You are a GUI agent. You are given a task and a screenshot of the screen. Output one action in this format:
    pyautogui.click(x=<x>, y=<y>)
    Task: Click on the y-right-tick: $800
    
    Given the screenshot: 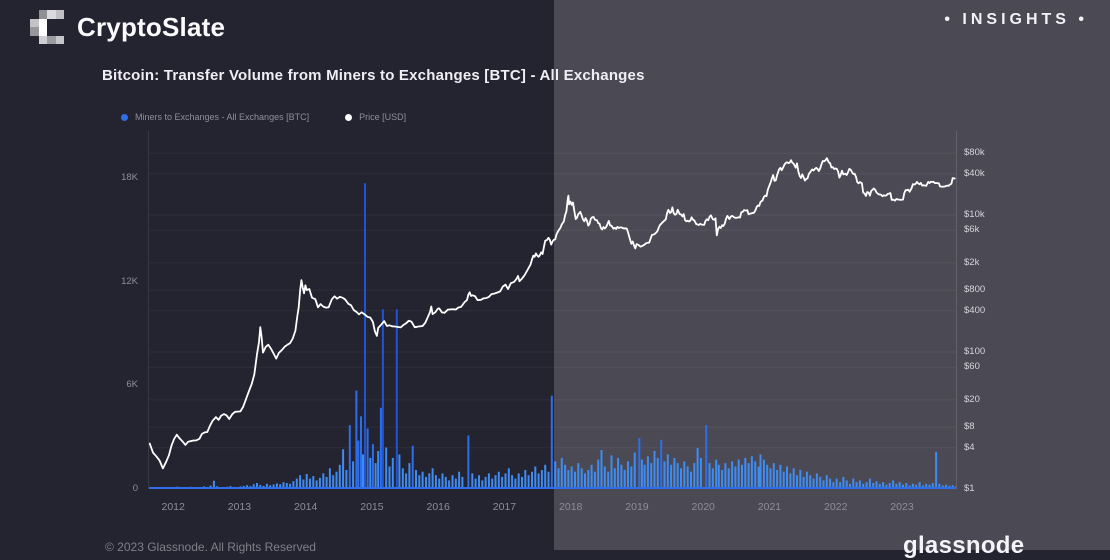 What is the action you would take?
    pyautogui.click(x=974, y=290)
    